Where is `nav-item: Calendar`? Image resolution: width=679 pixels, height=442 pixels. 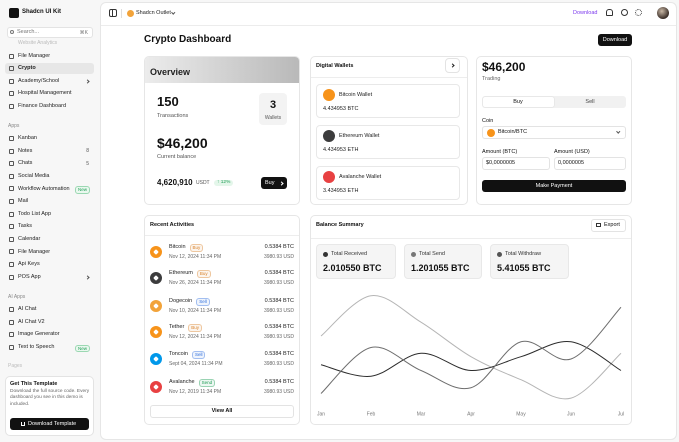 nav-item: Calendar is located at coordinates (29, 239).